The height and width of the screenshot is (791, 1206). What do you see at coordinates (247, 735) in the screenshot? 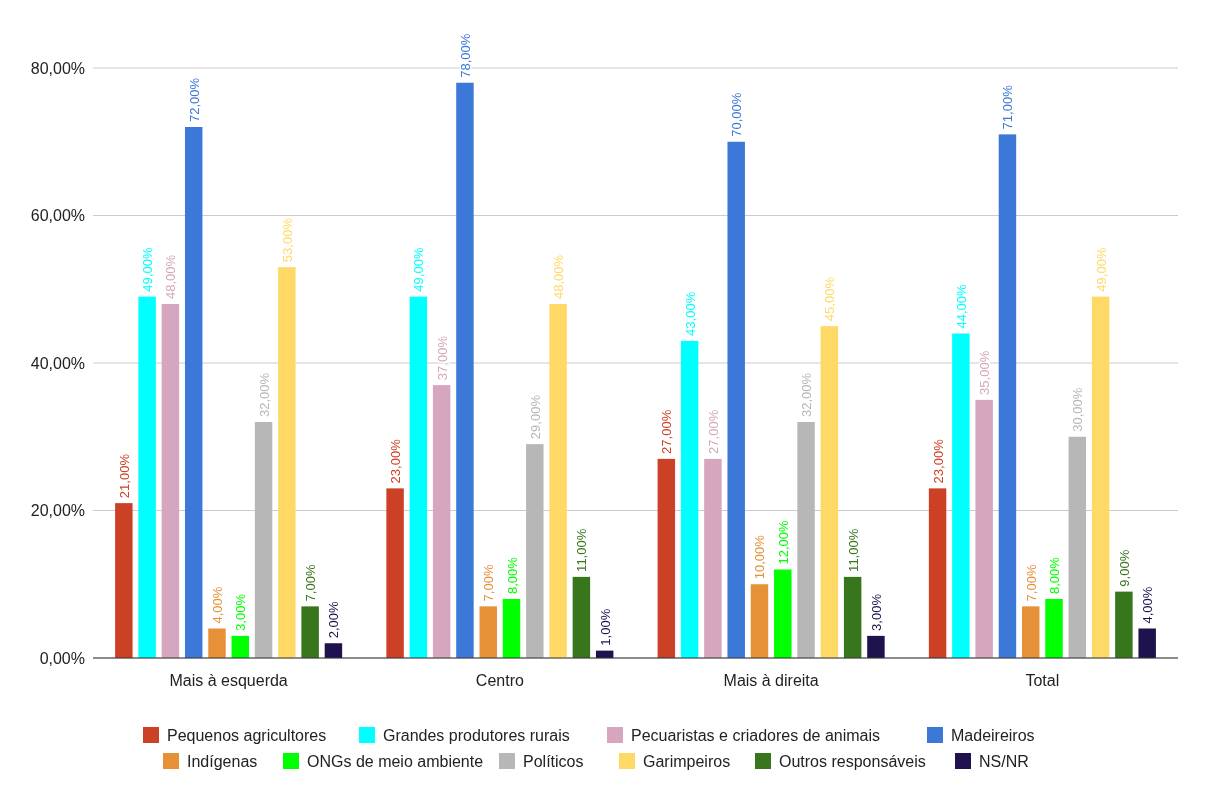
I see `legend-label: Pequenos agricultores` at bounding box center [247, 735].